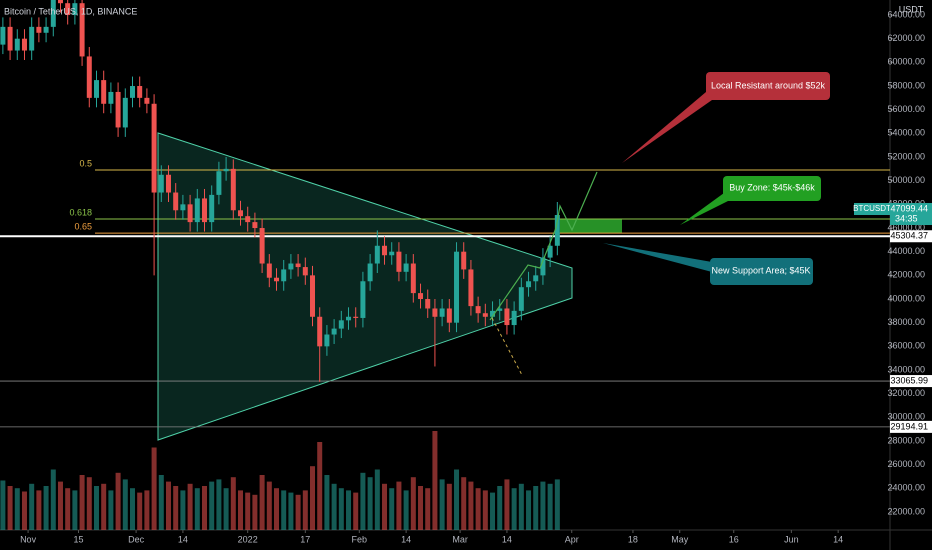  What do you see at coordinates (906, 440) in the screenshot?
I see `y-tick-label: 28000.00` at bounding box center [906, 440].